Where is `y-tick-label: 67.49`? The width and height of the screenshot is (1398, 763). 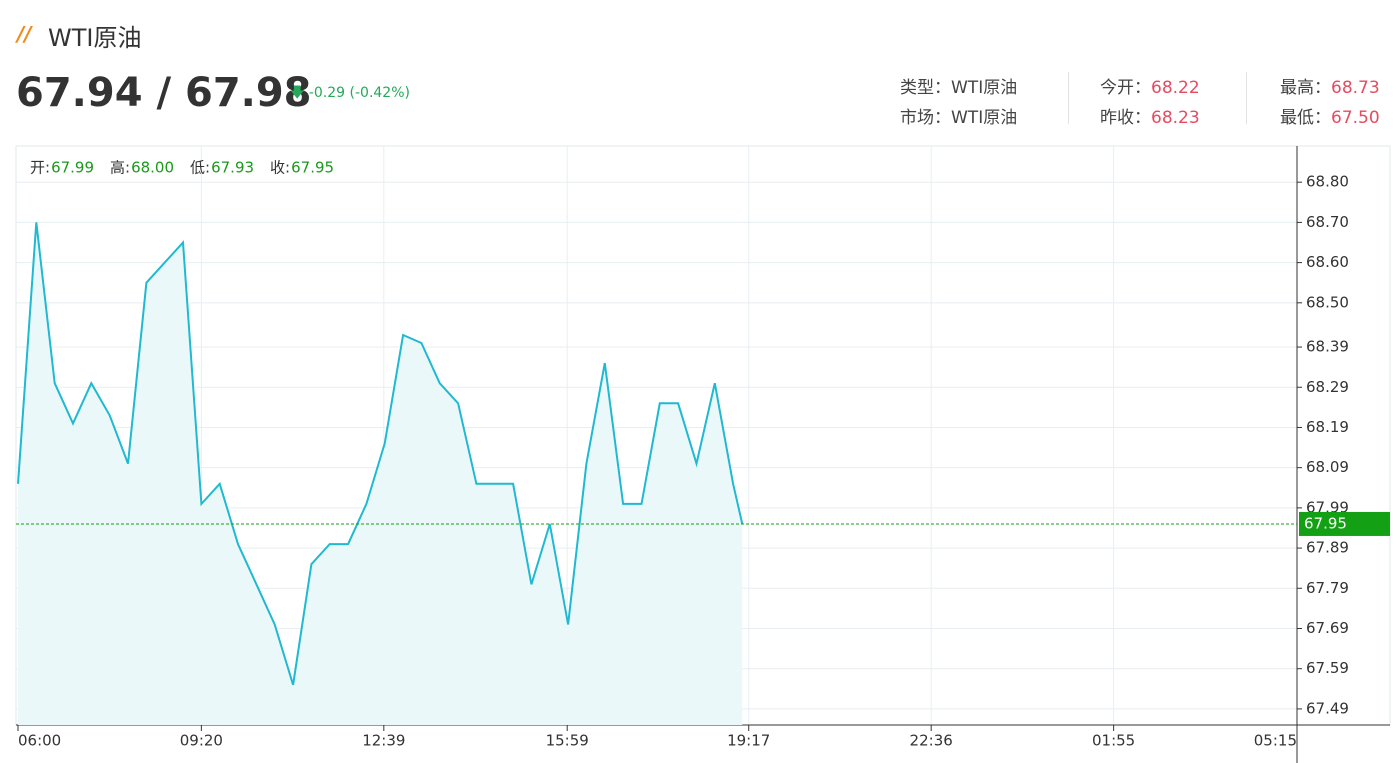 y-tick-label: 67.49 is located at coordinates (1327, 708).